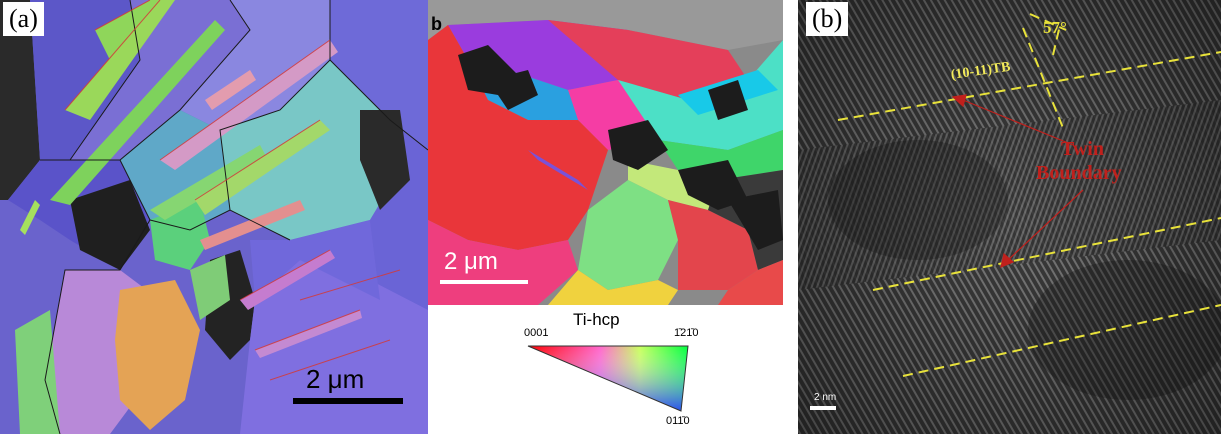  I want to click on twin-label-line2: Boundary, so click(1079, 173).